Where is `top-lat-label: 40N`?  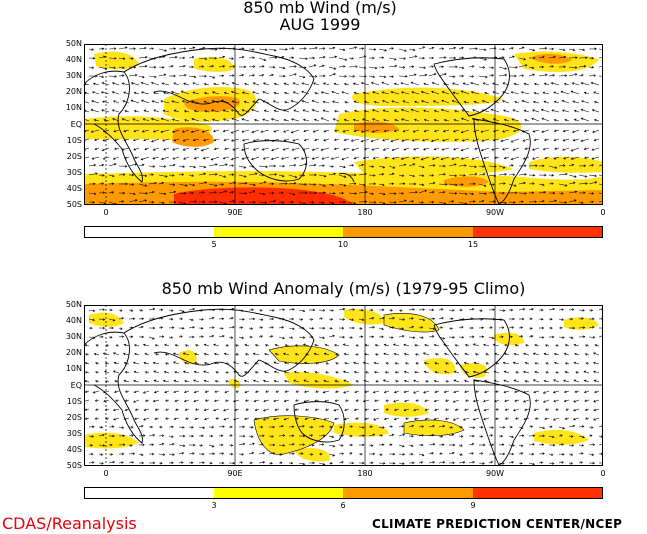 top-lat-label: 40N is located at coordinates (73, 60).